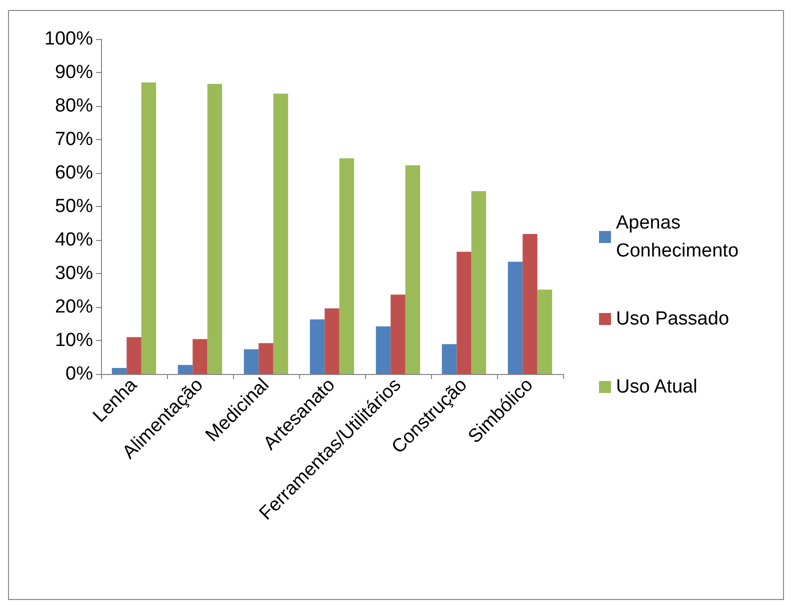 This screenshot has width=792, height=605. I want to click on y-tick-label: 80%, so click(74, 106).